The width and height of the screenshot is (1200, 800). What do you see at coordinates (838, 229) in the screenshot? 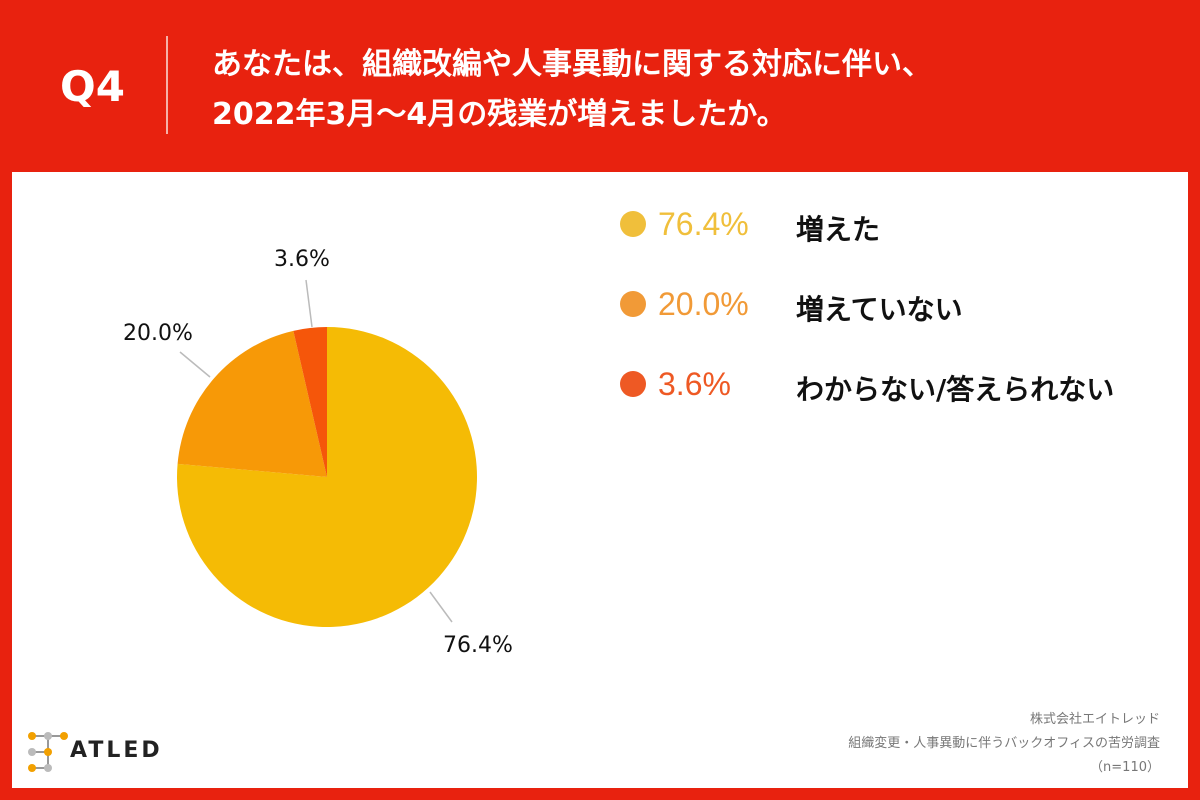
I see `legend-label: 増えた` at bounding box center [838, 229].